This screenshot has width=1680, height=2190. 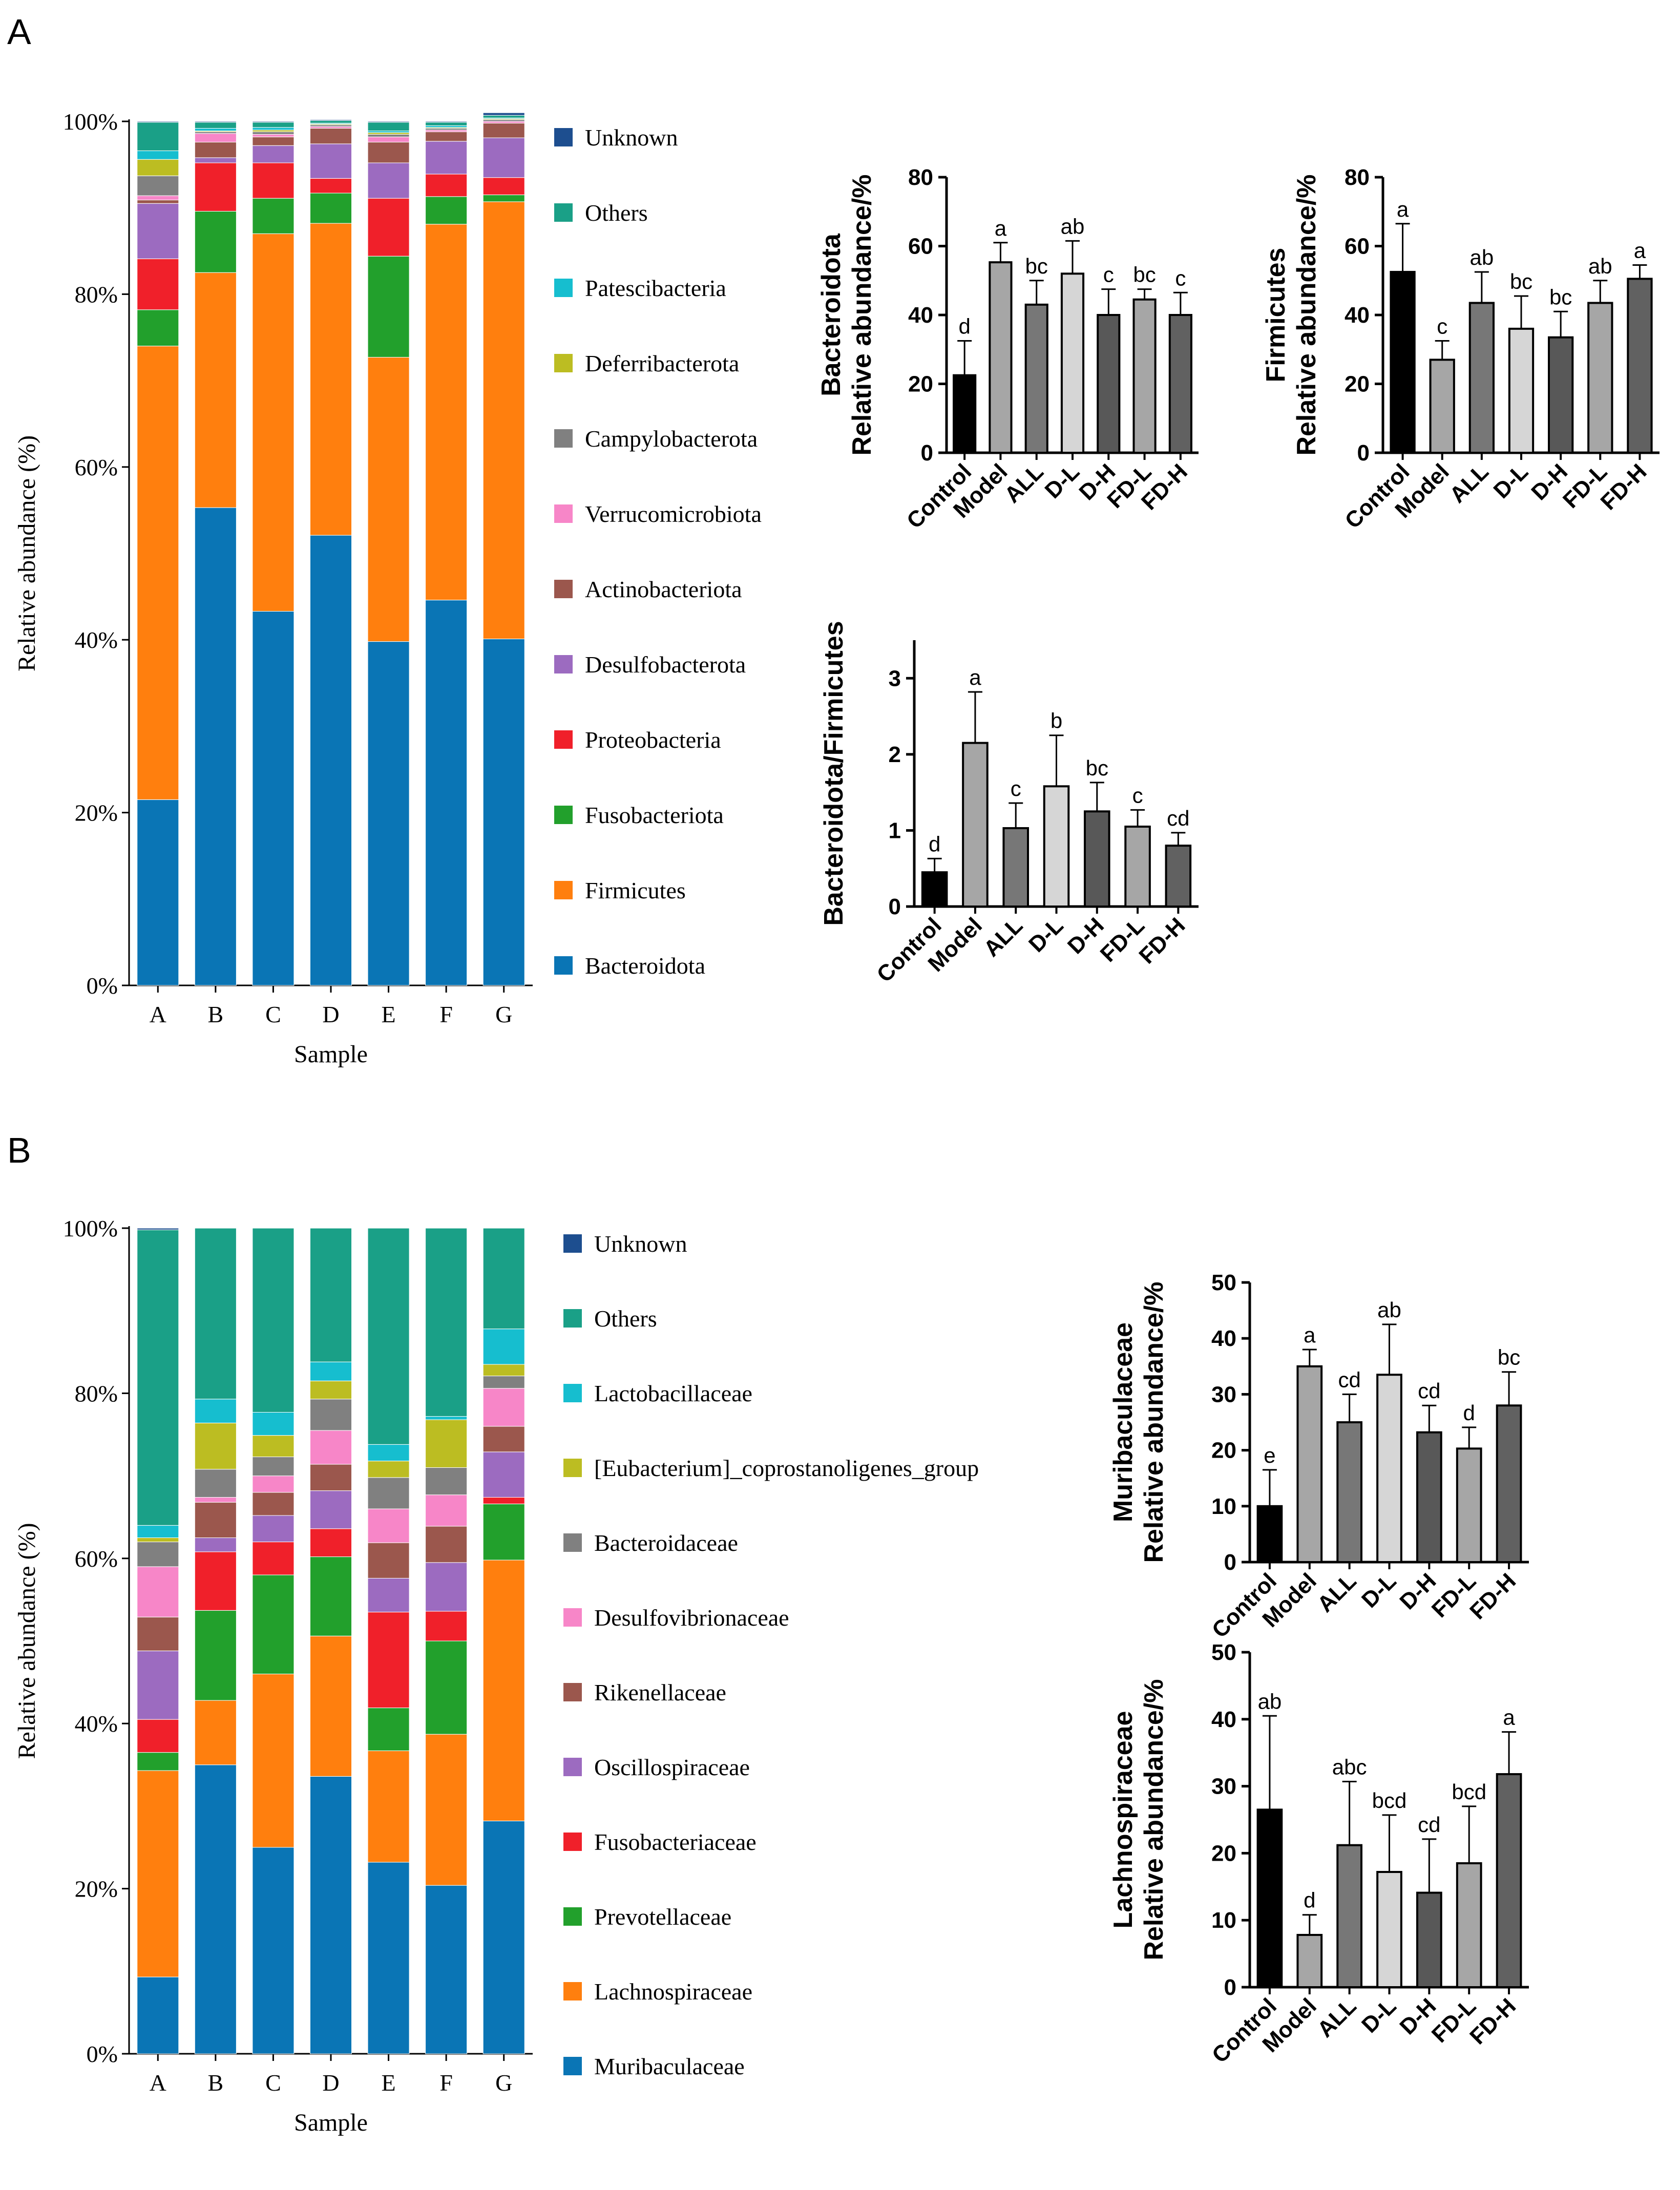 I want to click on x-tick-label: A, so click(x=158, y=2083).